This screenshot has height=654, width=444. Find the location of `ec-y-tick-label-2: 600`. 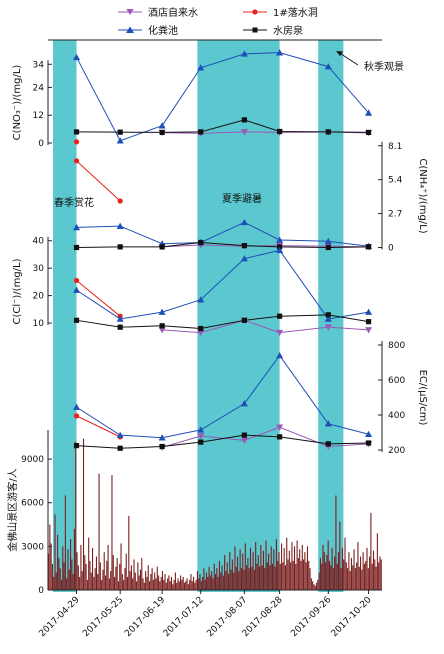

ec-y-tick-label-2: 600 is located at coordinates (396, 381).